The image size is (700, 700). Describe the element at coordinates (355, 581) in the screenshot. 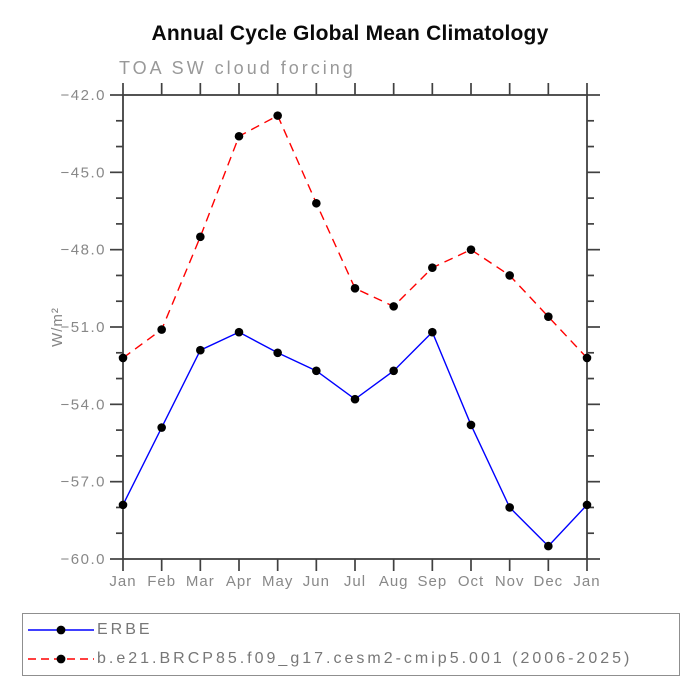

I see `svg-text: Jul` at that location.